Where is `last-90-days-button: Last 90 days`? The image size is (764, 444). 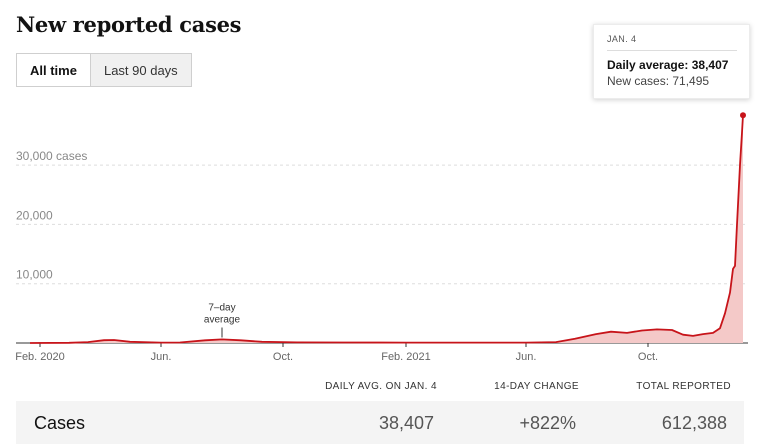
last-90-days-button: Last 90 days is located at coordinates (140, 70).